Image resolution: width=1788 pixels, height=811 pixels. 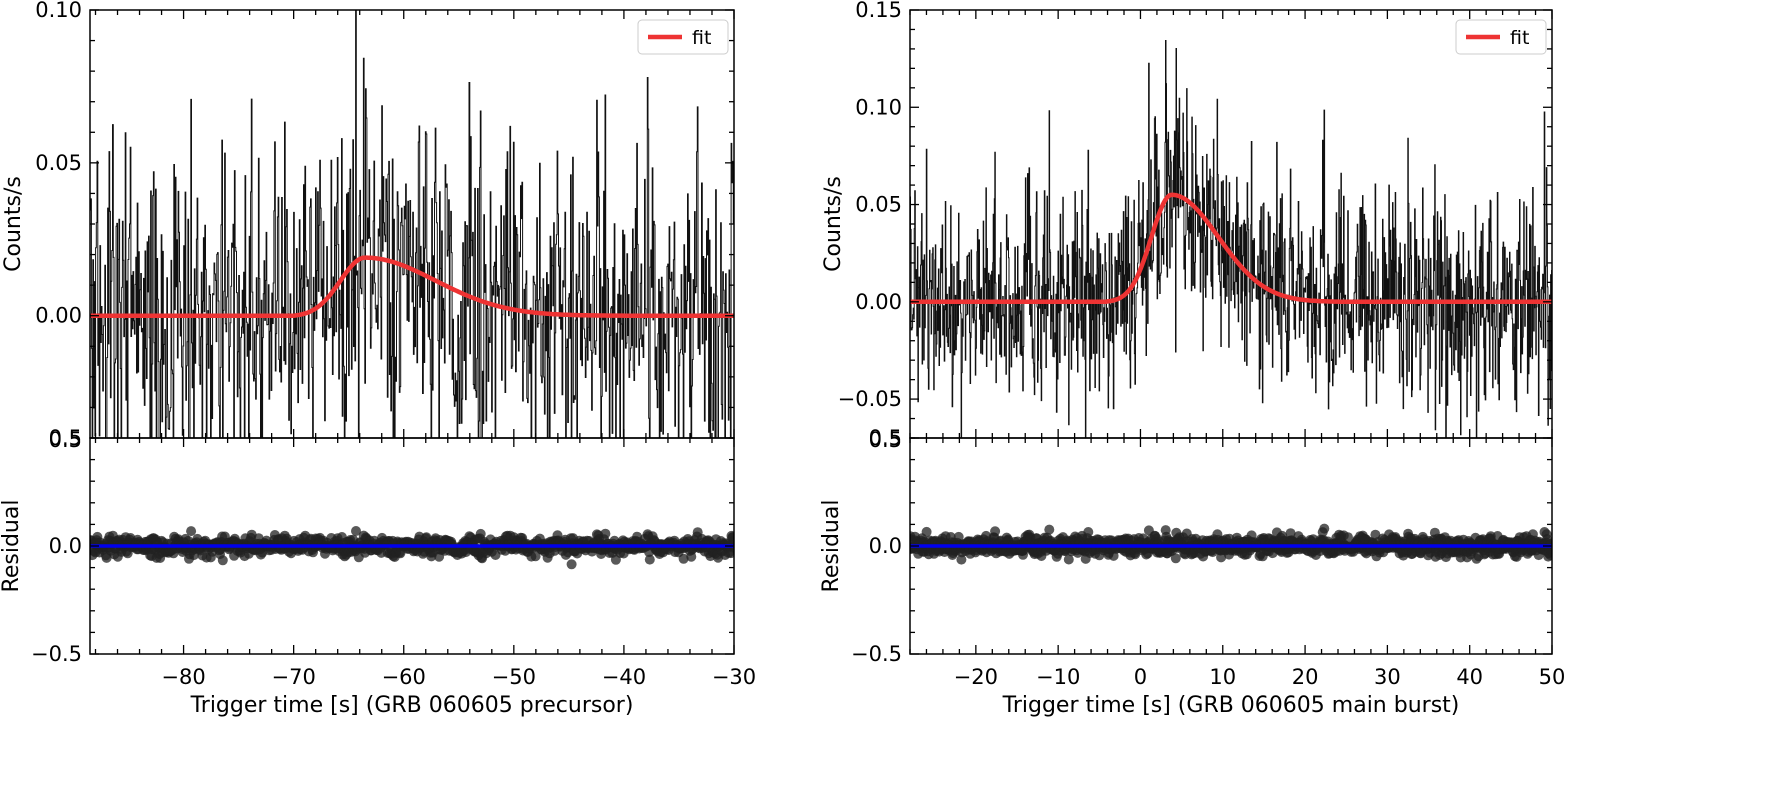 What do you see at coordinates (1140, 677) in the screenshot?
I see `x-tick-label: 0` at bounding box center [1140, 677].